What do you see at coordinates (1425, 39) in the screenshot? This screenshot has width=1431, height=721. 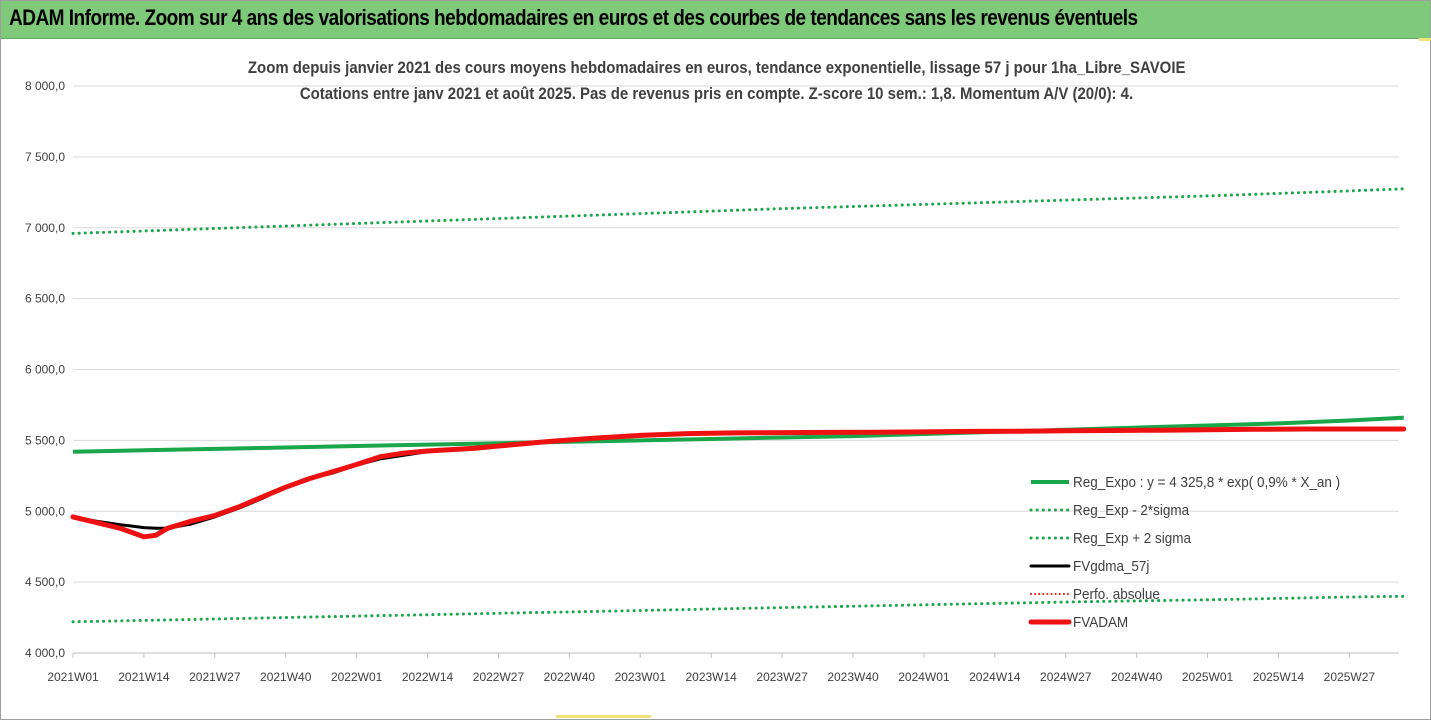 I see `corner-accent-top` at bounding box center [1425, 39].